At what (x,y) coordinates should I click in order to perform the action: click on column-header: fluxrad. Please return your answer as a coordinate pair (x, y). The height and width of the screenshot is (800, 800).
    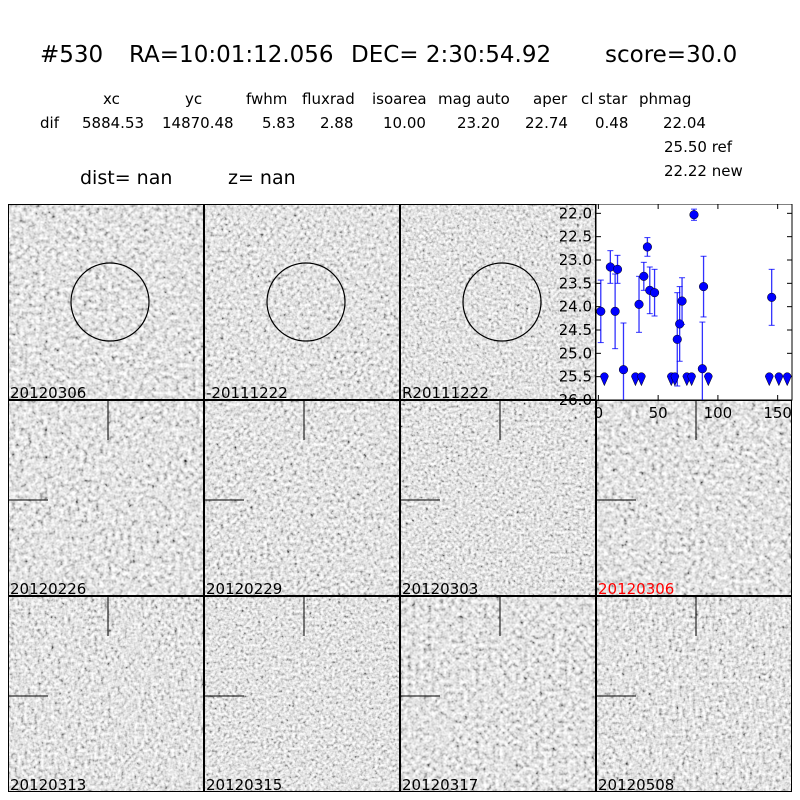
    Looking at the image, I should click on (328, 99).